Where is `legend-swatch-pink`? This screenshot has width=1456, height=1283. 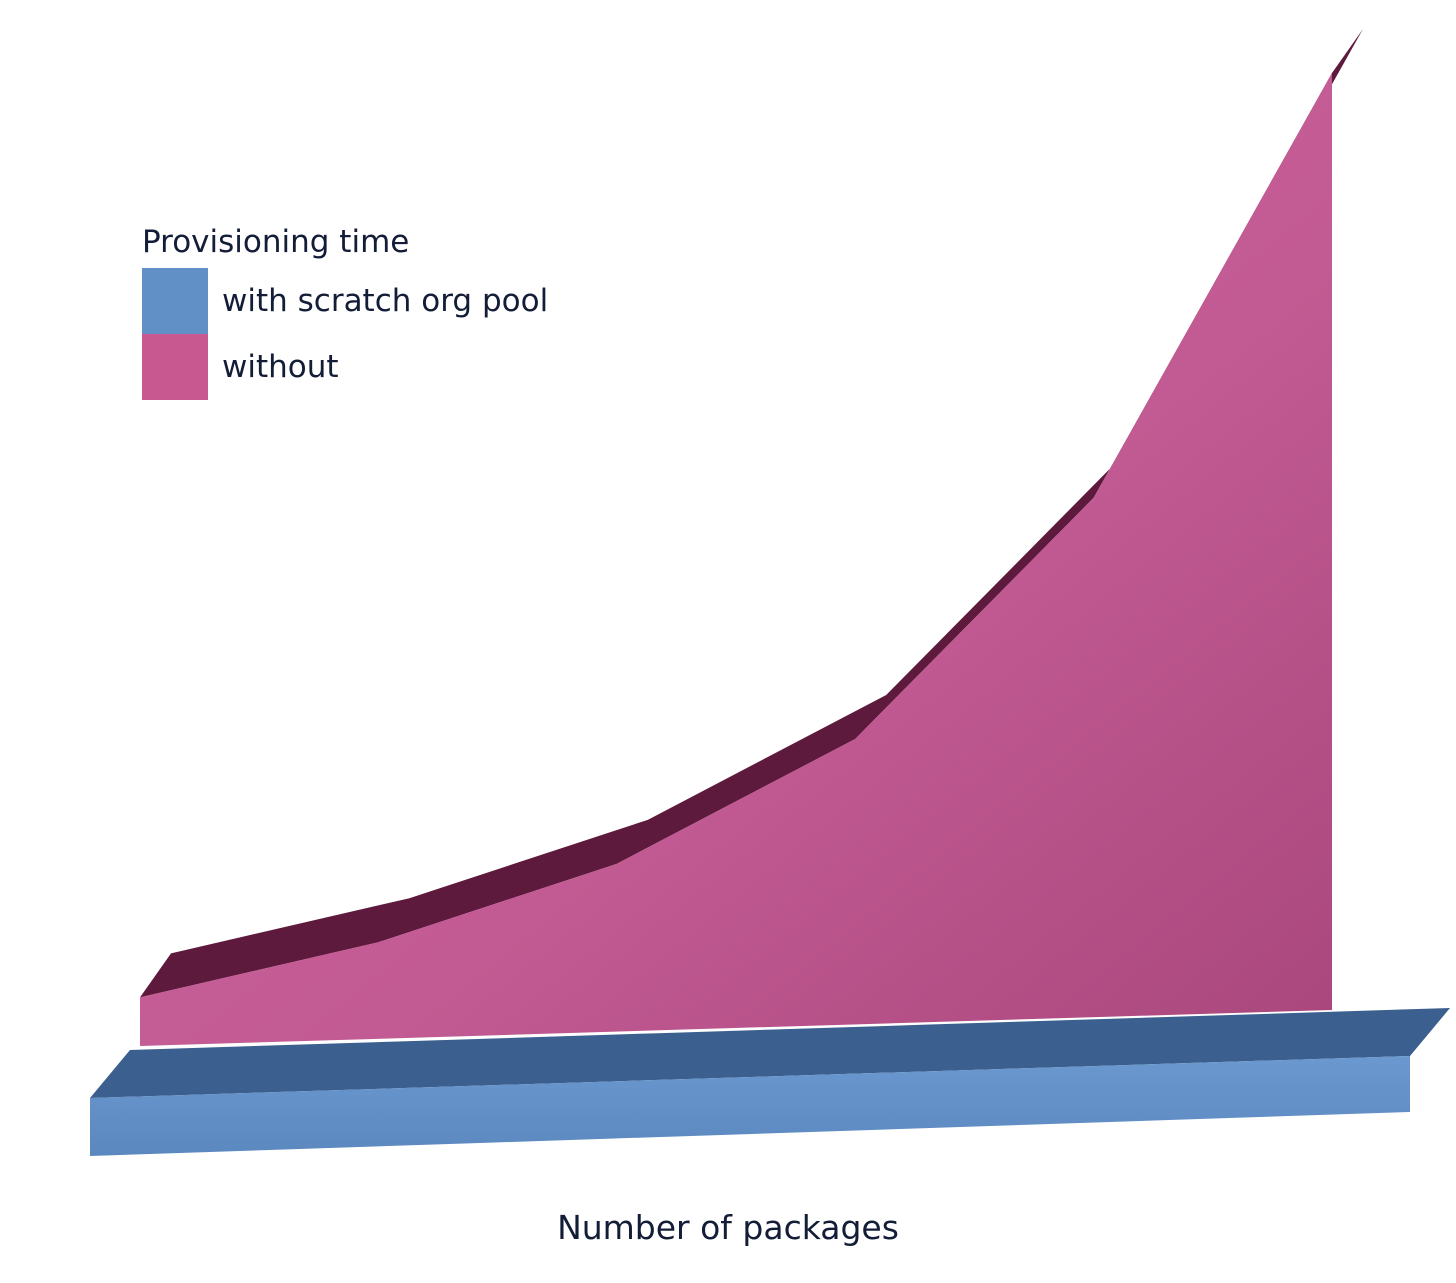
legend-swatch-pink is located at coordinates (175, 367).